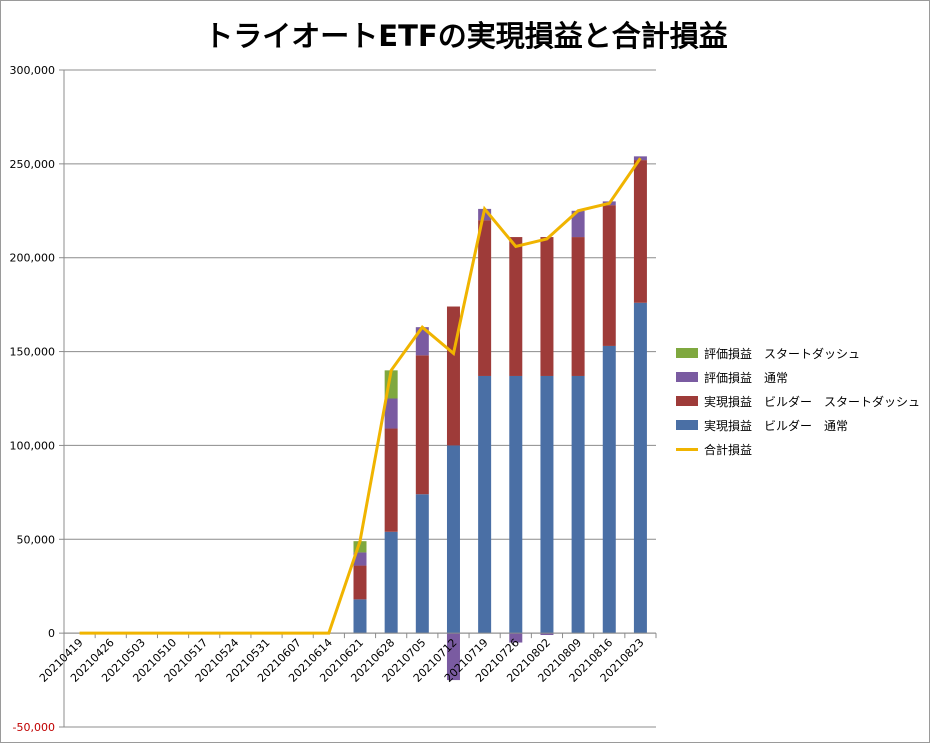 This screenshot has width=930, height=743. Describe the element at coordinates (33, 445) in the screenshot. I see `y-tick-label: 100,000` at that location.